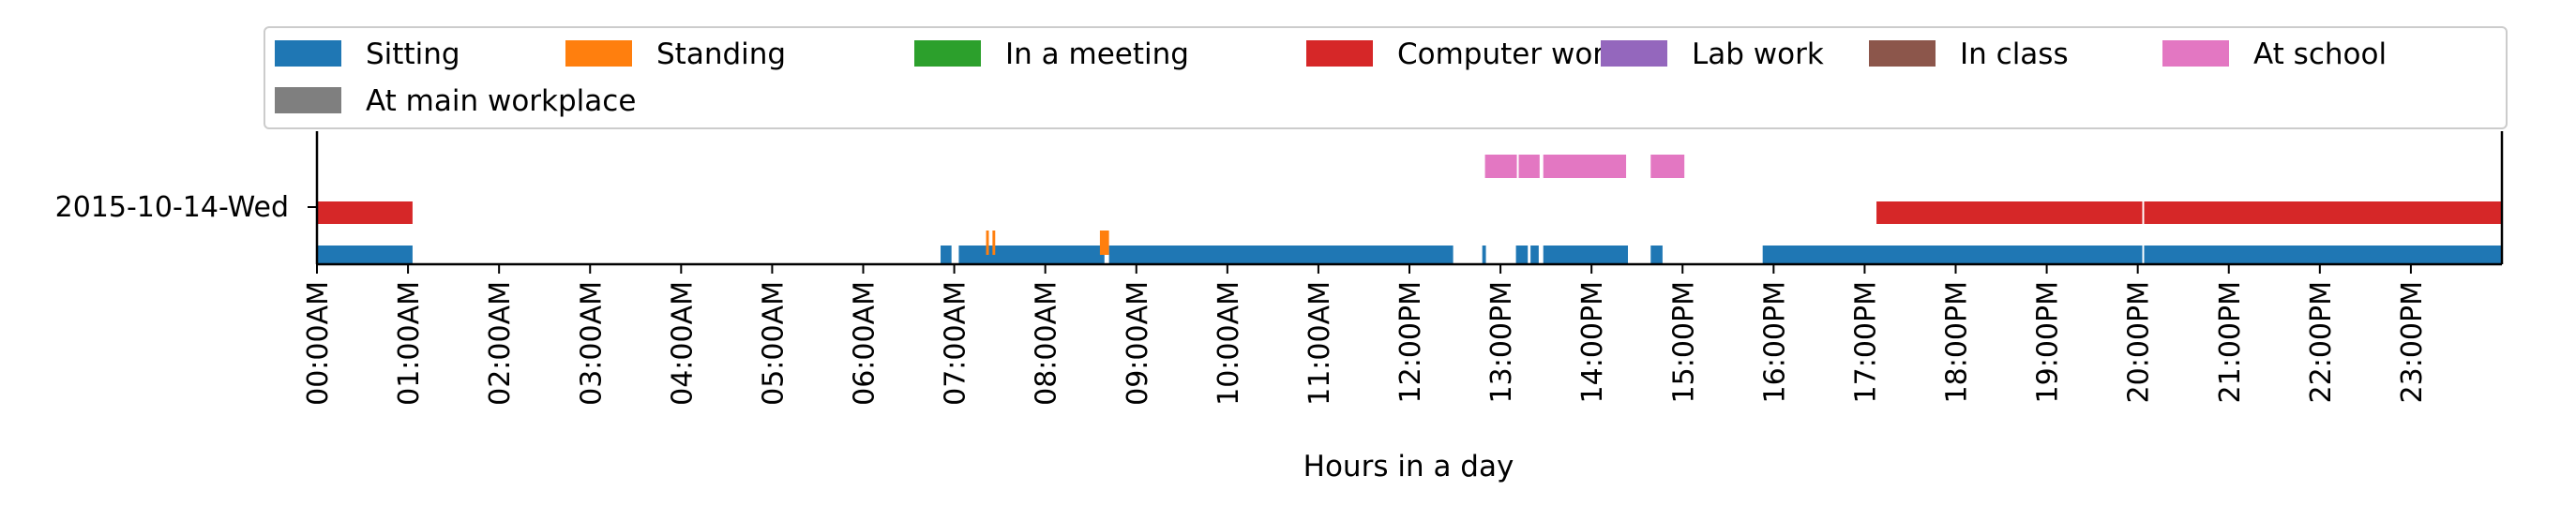  What do you see at coordinates (2195, 53) in the screenshot?
I see `legend-swatch-at-school` at bounding box center [2195, 53].